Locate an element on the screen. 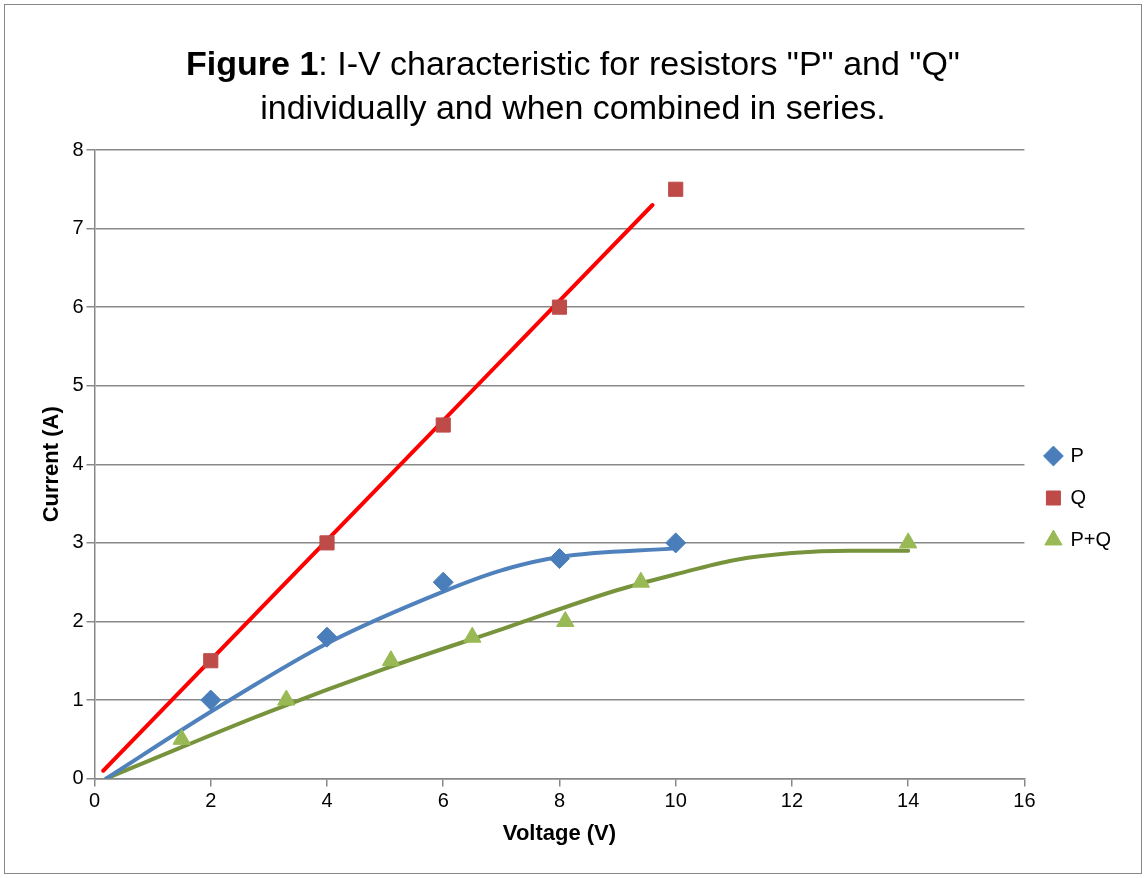  y-tick-label: 4 is located at coordinates (78, 462).